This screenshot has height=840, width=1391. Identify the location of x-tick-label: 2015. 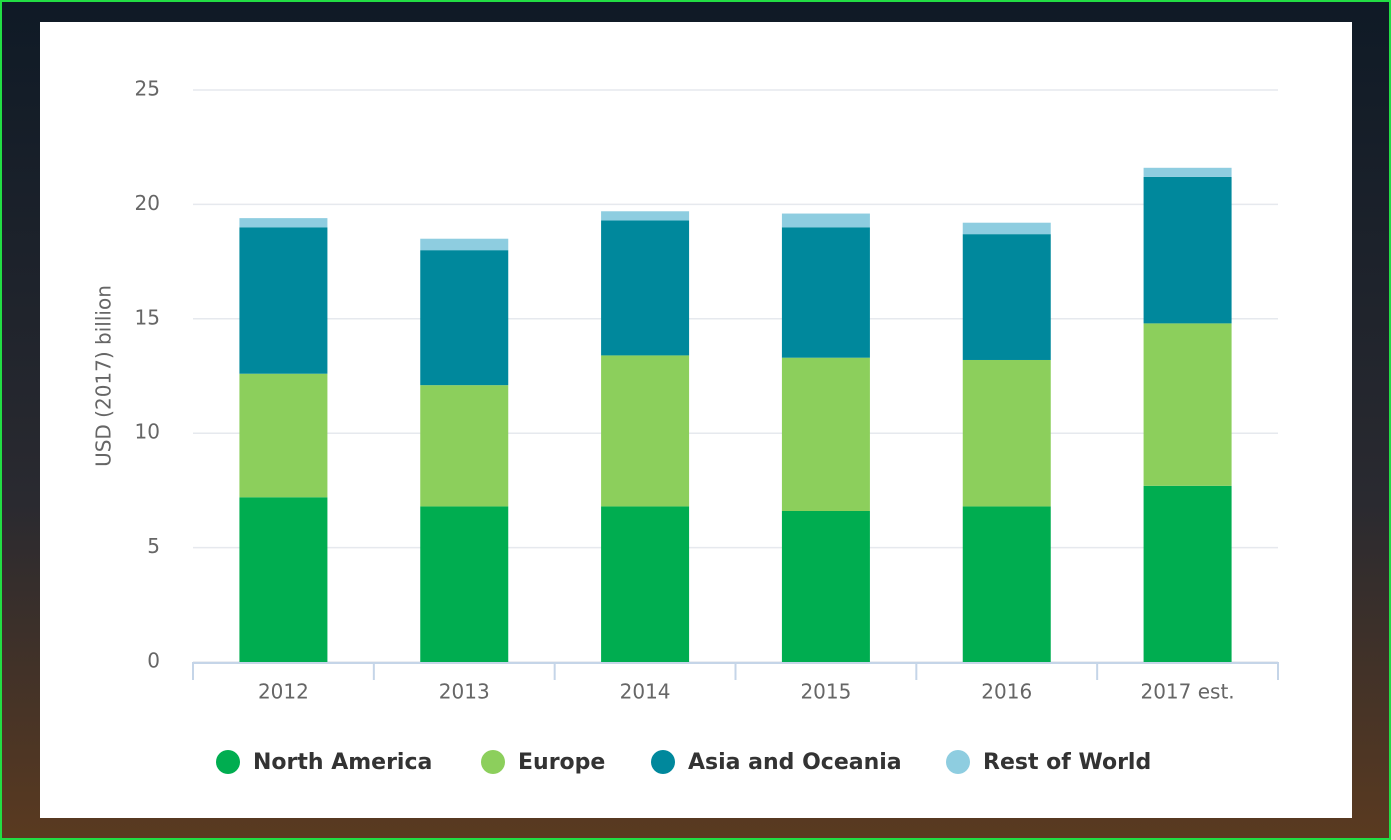
(825, 692).